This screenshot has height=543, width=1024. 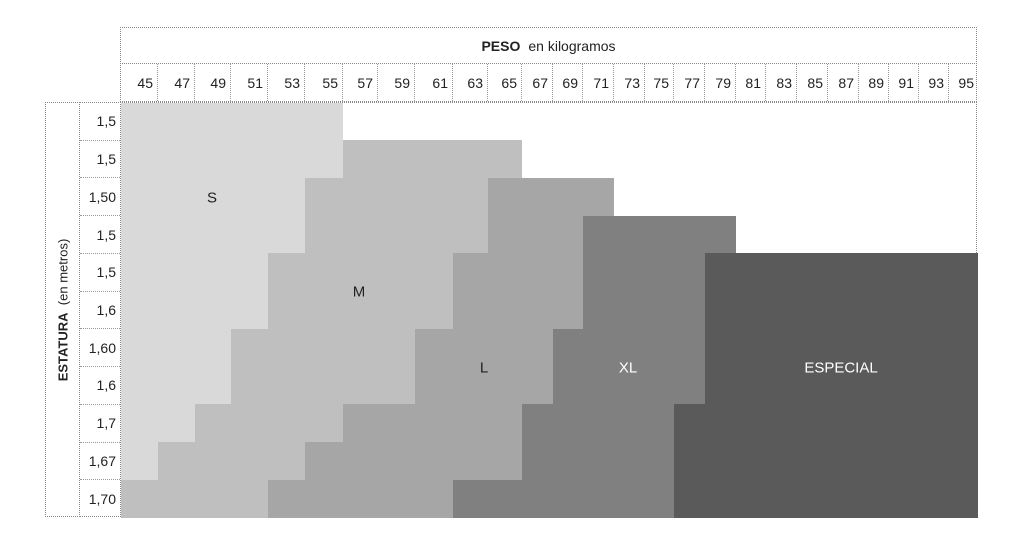 I want to click on weight-label: 91, so click(x=904, y=82).